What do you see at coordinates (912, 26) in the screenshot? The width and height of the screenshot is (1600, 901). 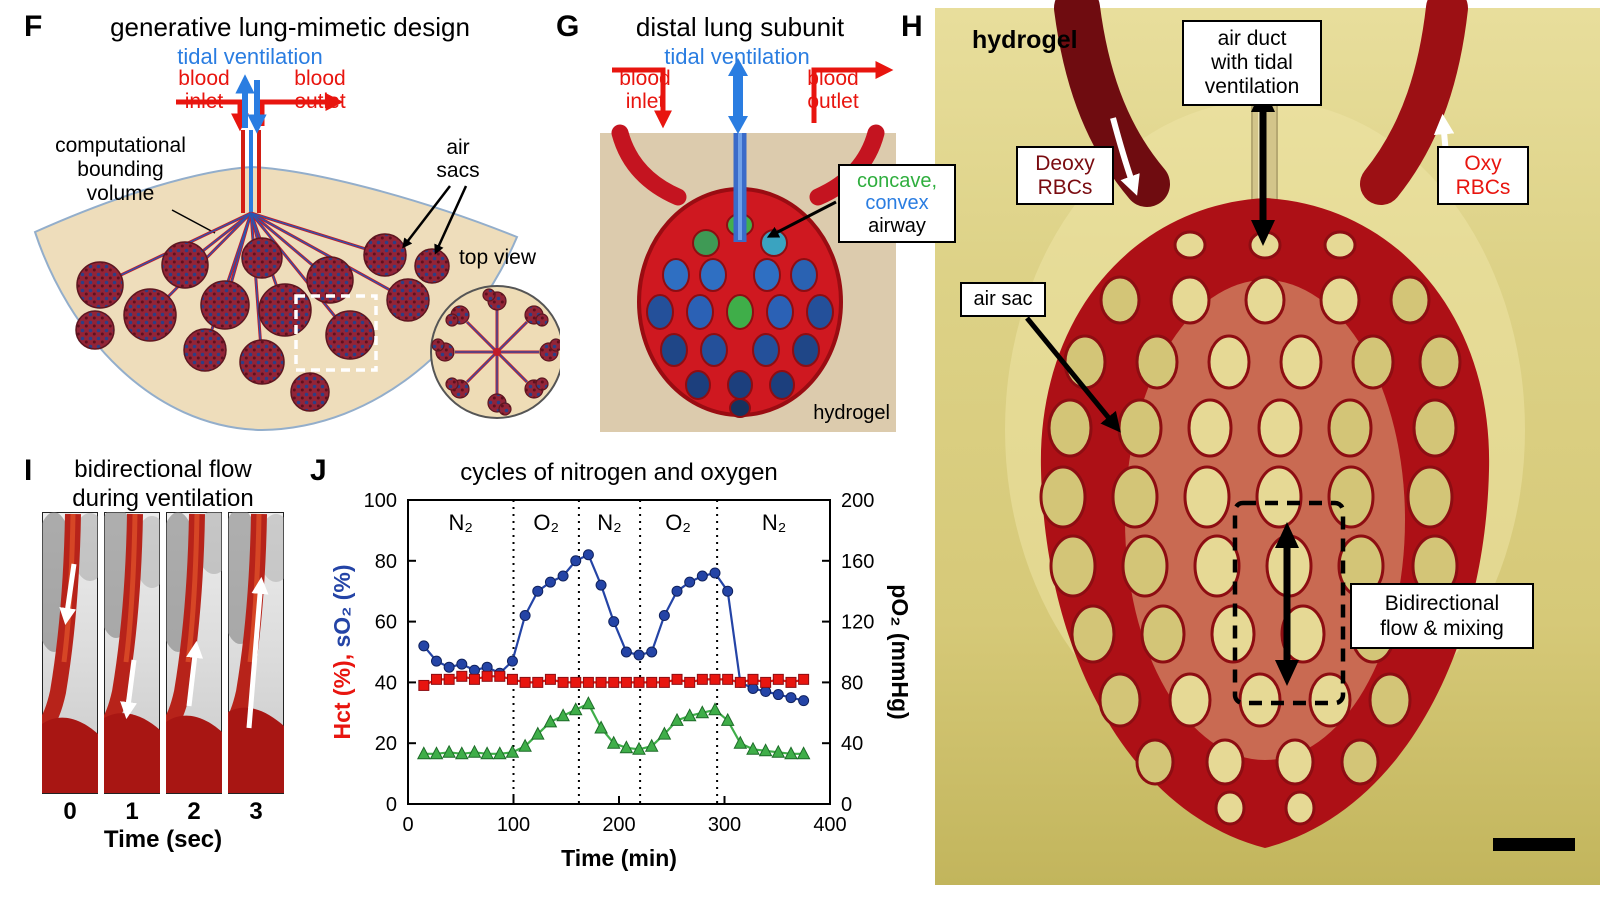 I see `panel-h-label: H` at bounding box center [912, 26].